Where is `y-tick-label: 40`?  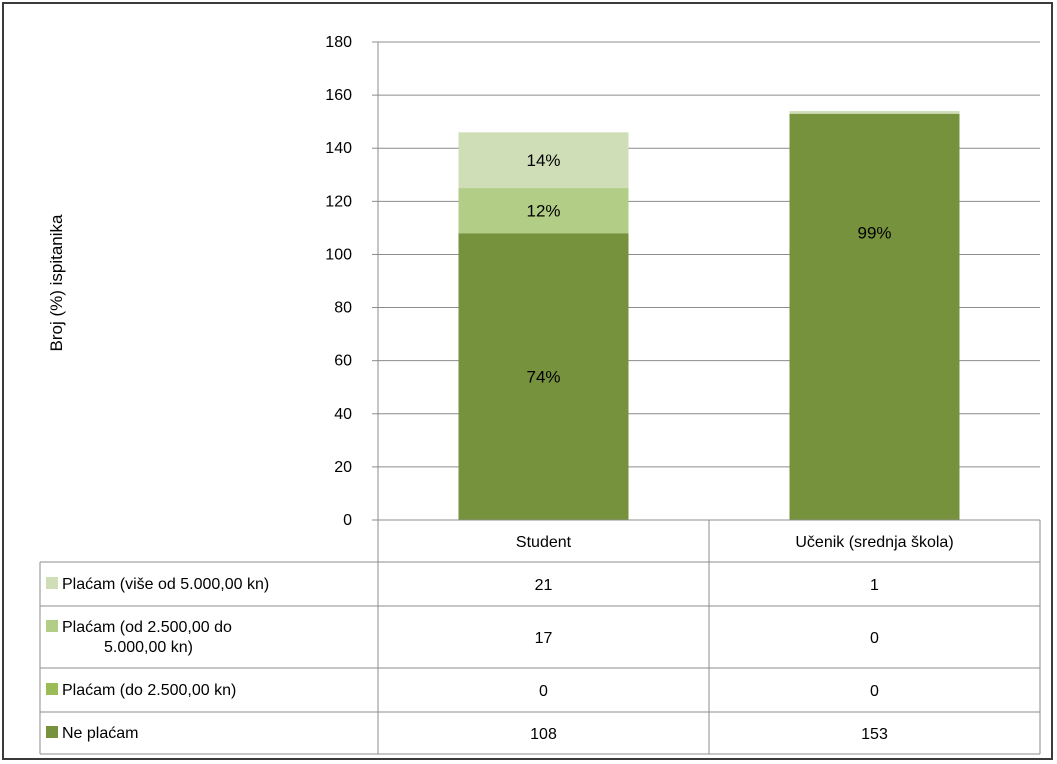 y-tick-label: 40 is located at coordinates (343, 414).